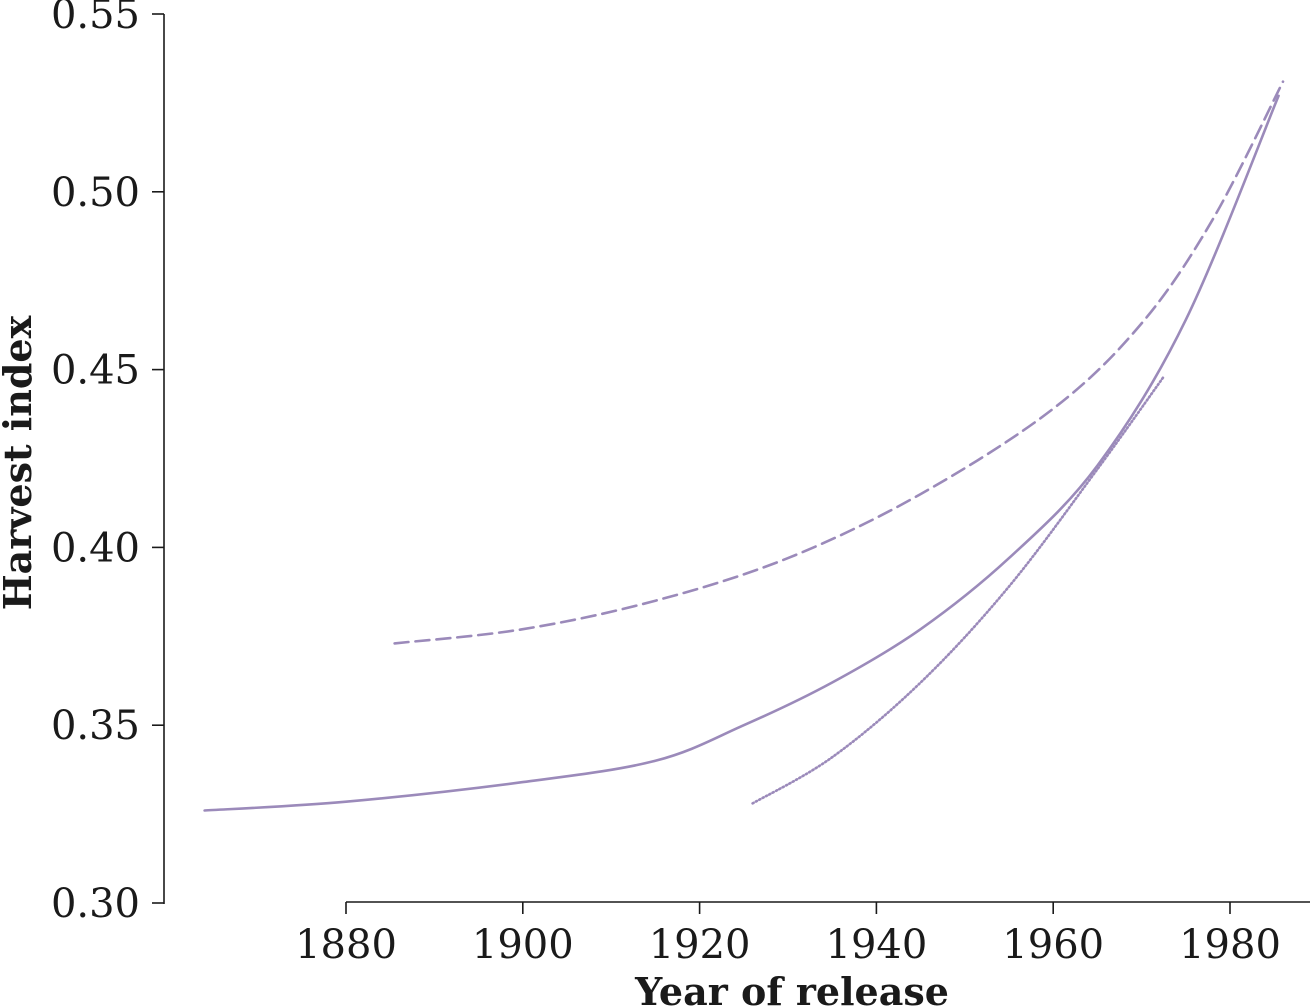 This screenshot has width=1313, height=1008. I want to click on y-axis-ticks: 0.30 0.35 0.40 0.45 0.50 0.55, so click(107, 463).